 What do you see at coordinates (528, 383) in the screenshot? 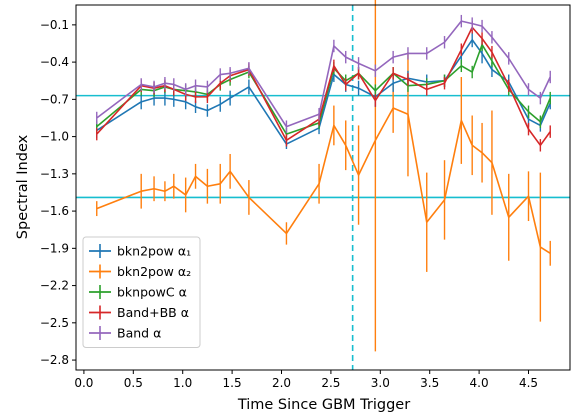
I see `x-tick-label: 4.5` at bounding box center [528, 383].